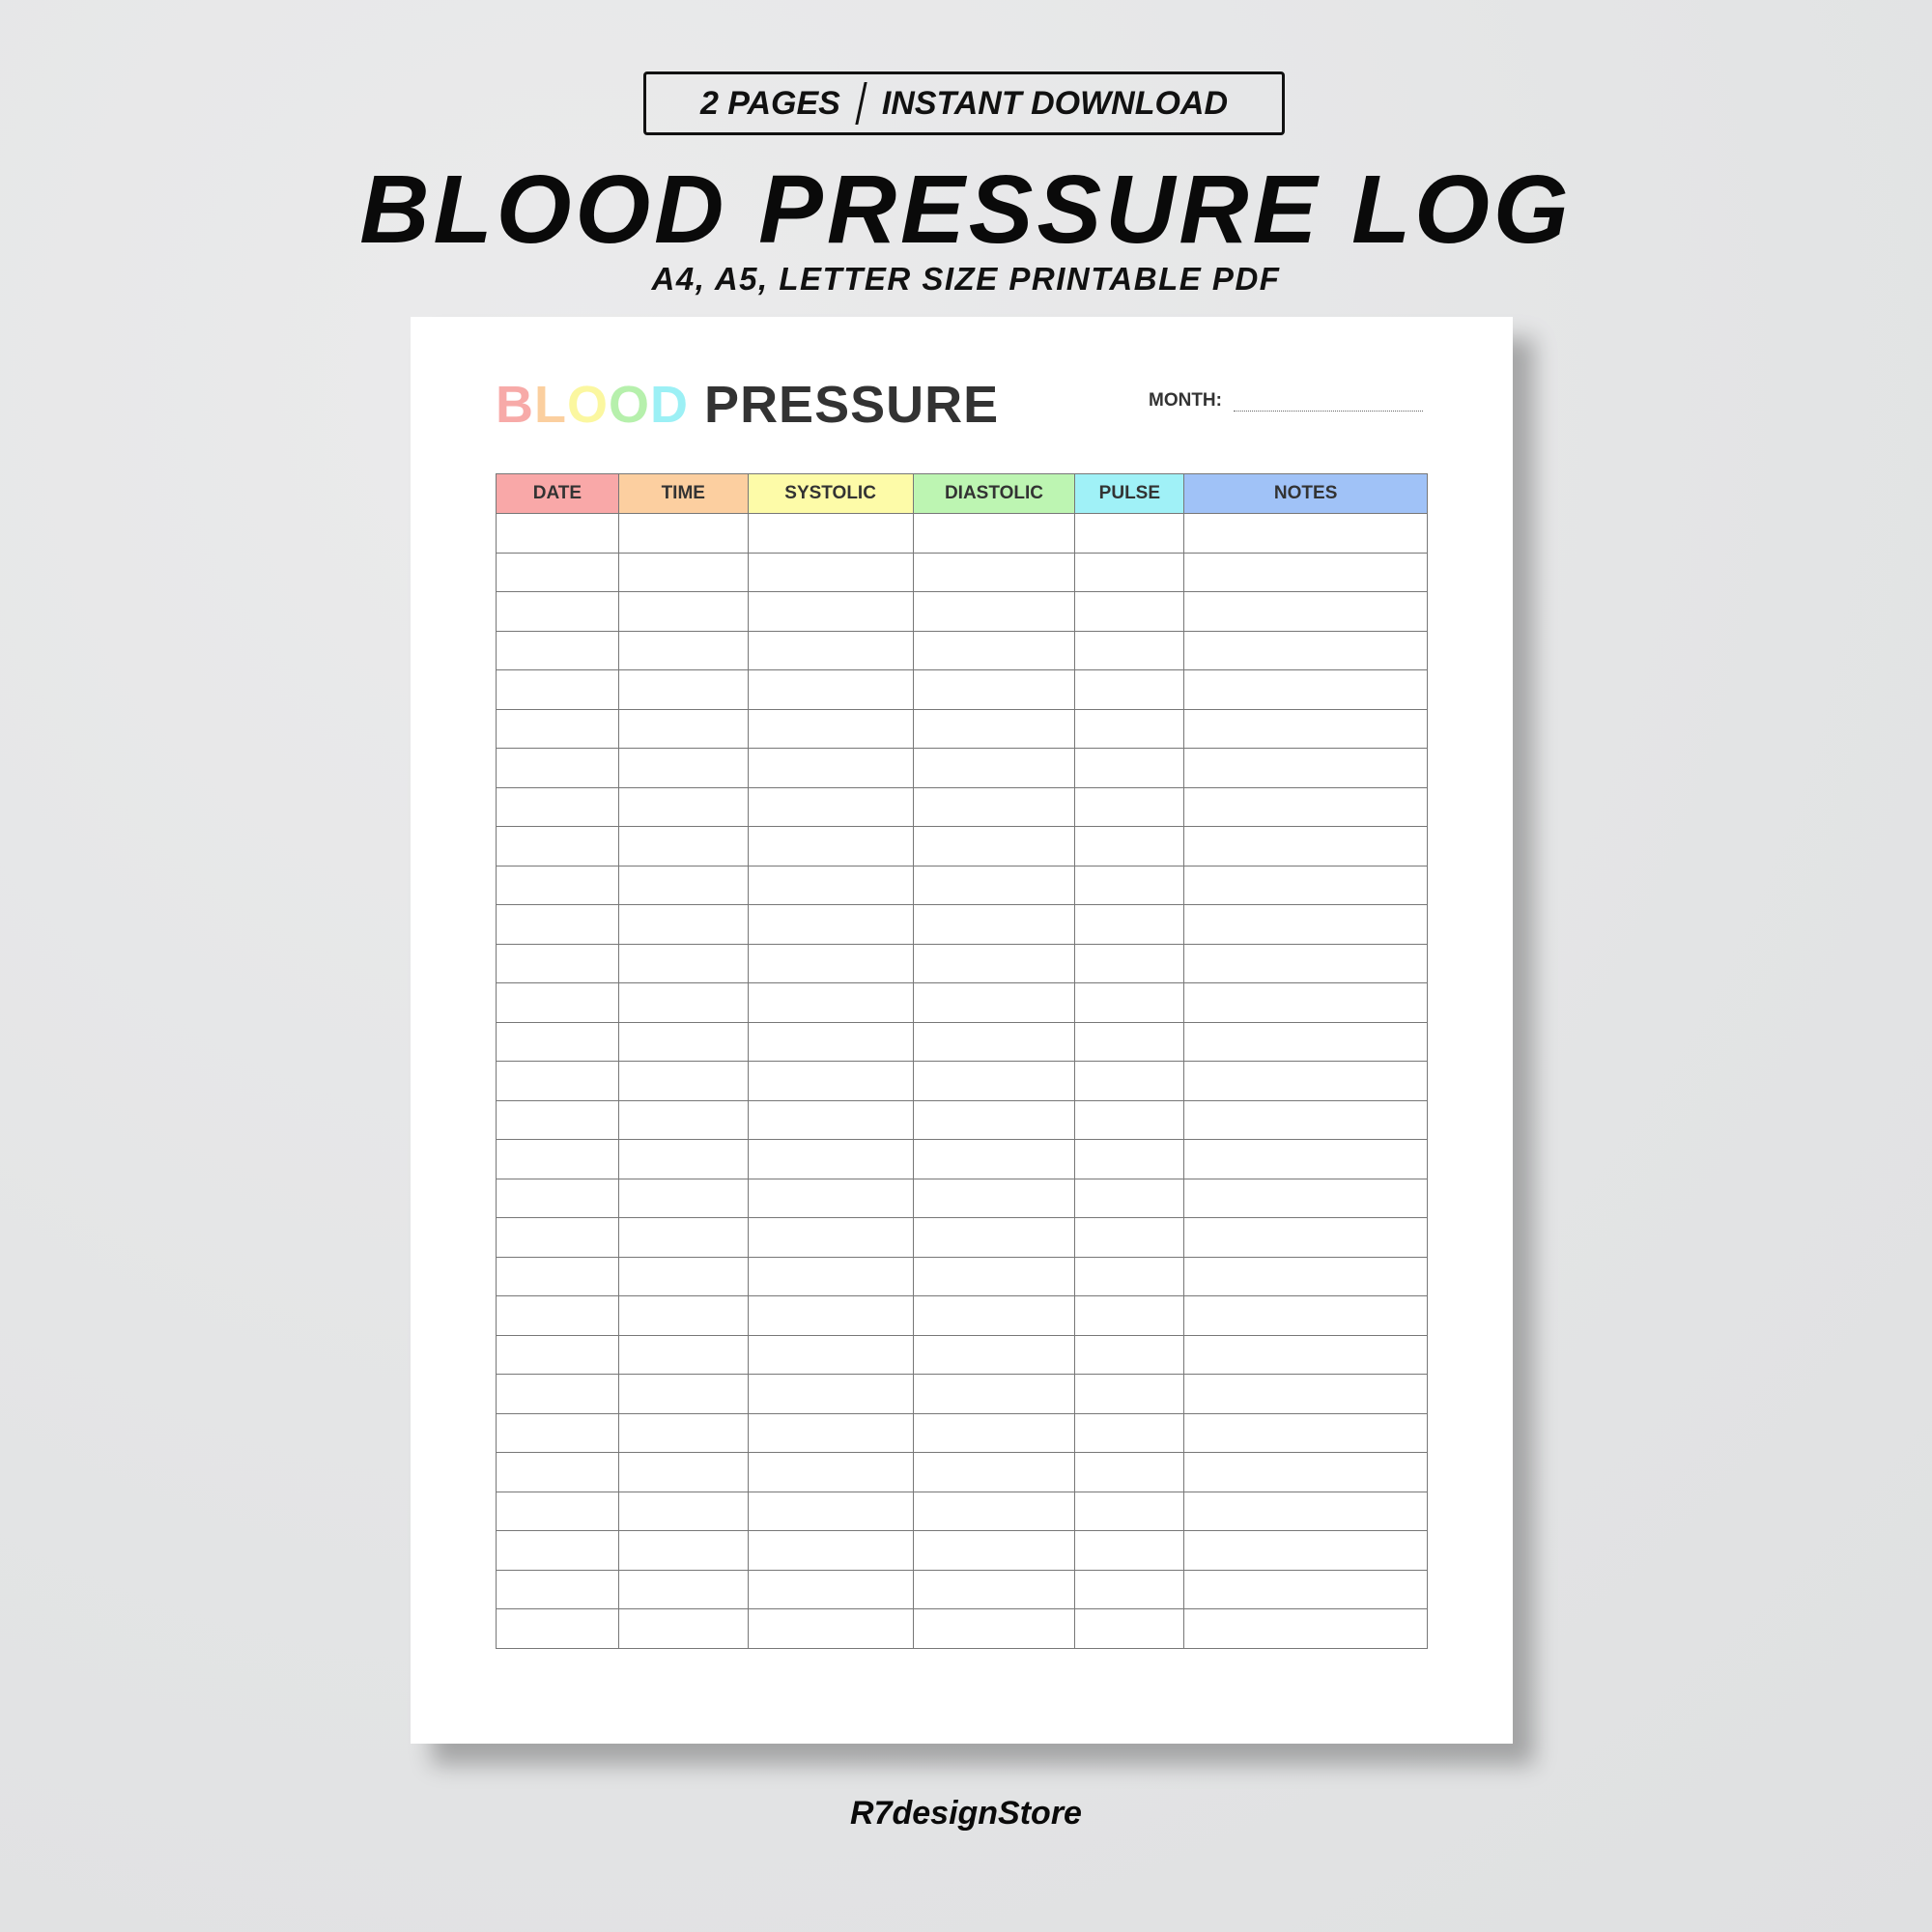 The height and width of the screenshot is (1932, 1932). What do you see at coordinates (966, 1813) in the screenshot?
I see `brand-name: R7designStore` at bounding box center [966, 1813].